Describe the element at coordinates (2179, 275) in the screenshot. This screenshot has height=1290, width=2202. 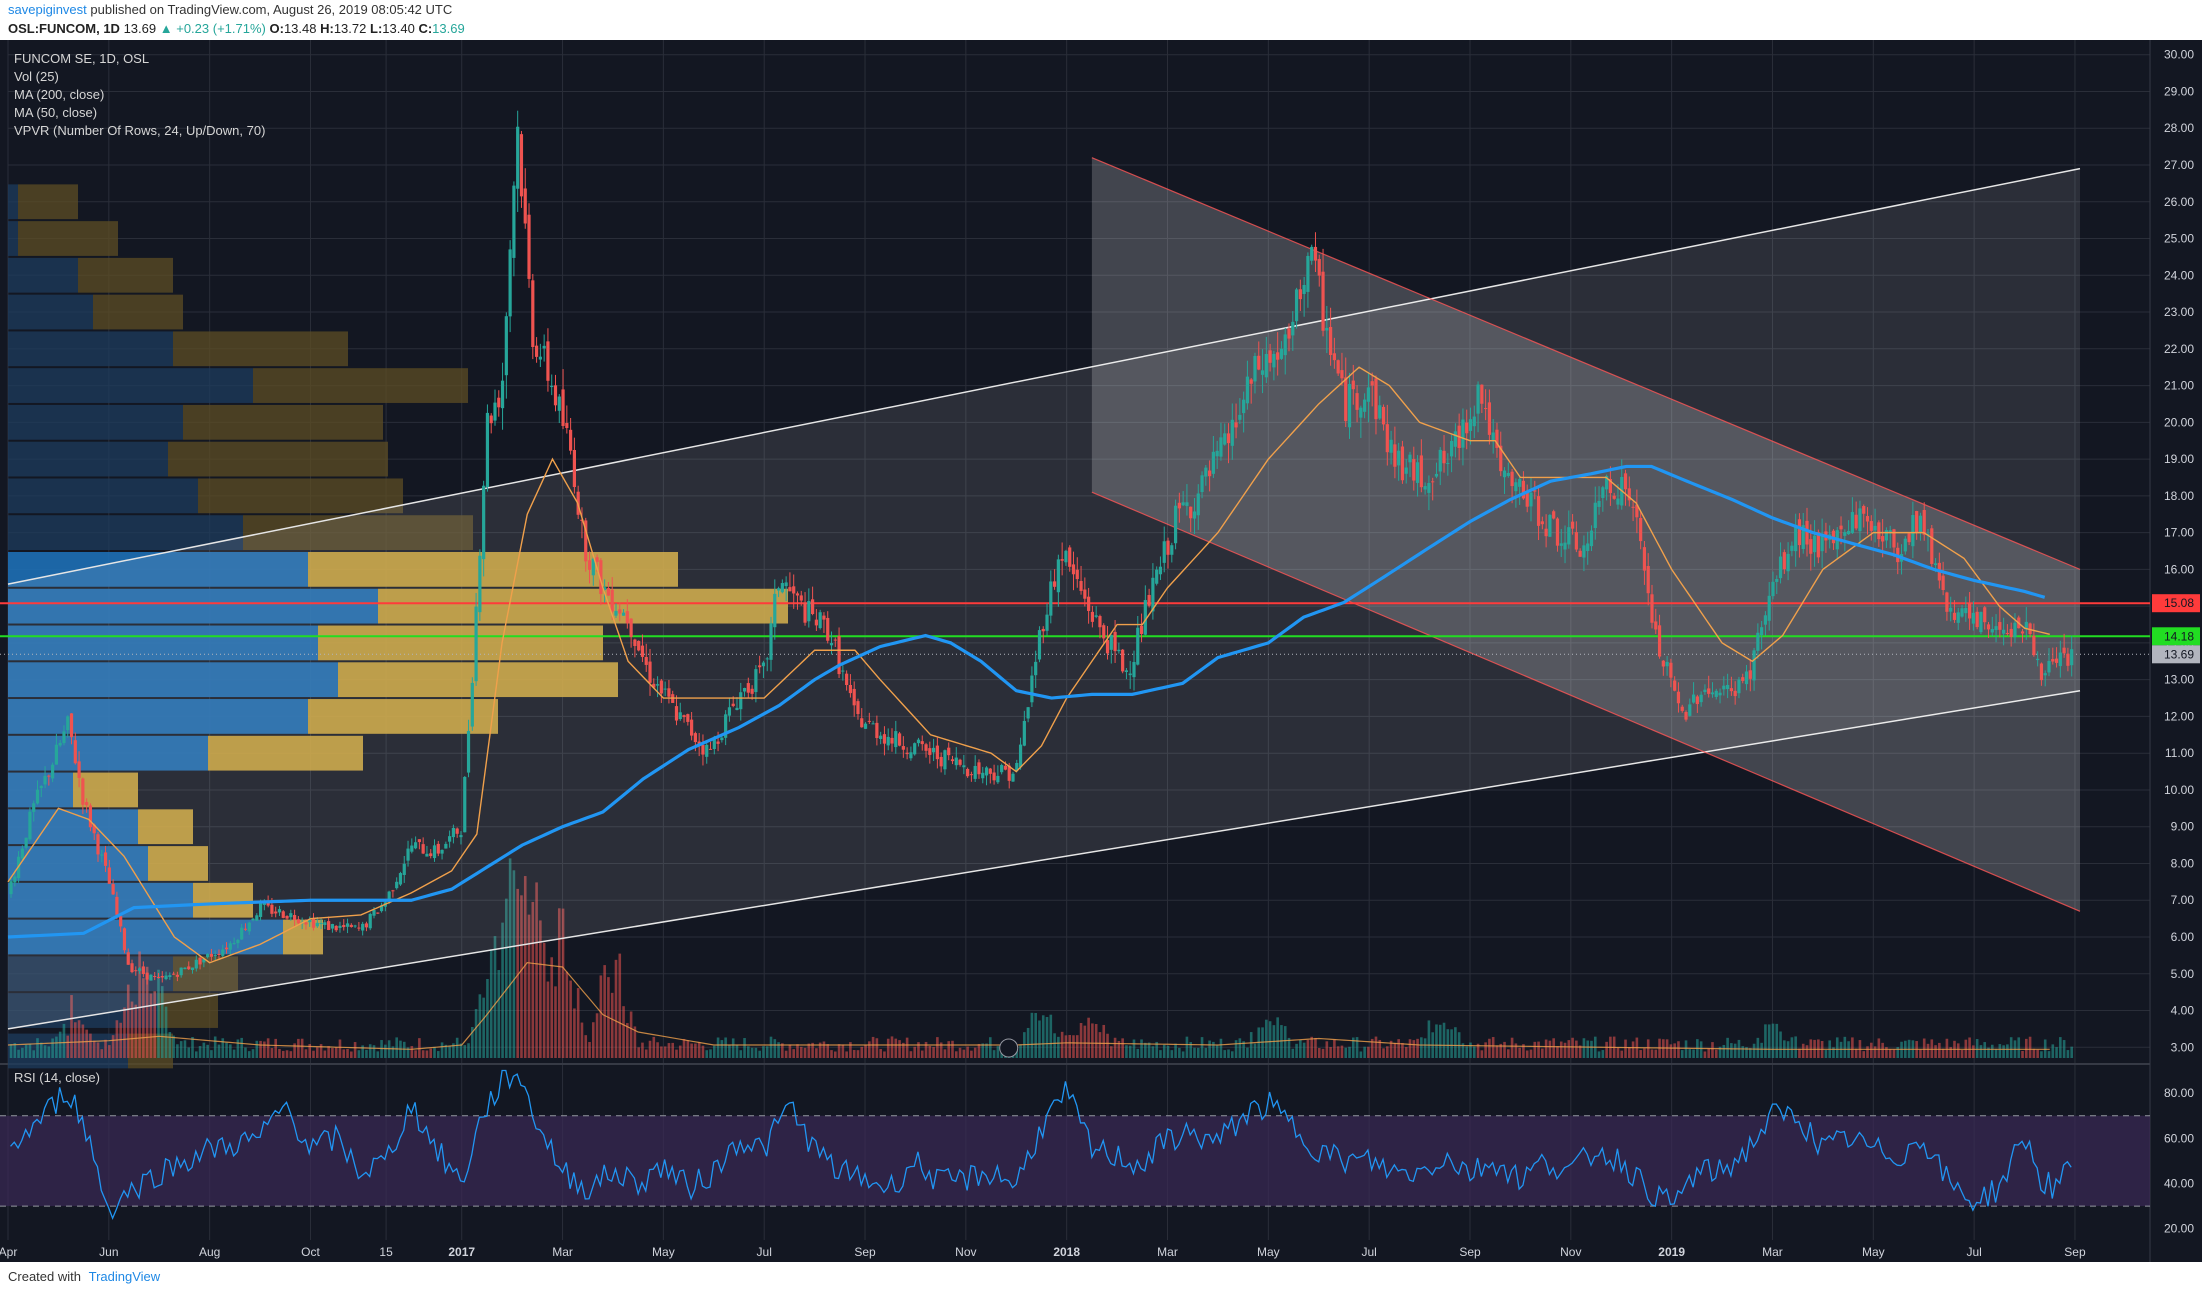
I see `price-tick-label: 24.00` at that location.